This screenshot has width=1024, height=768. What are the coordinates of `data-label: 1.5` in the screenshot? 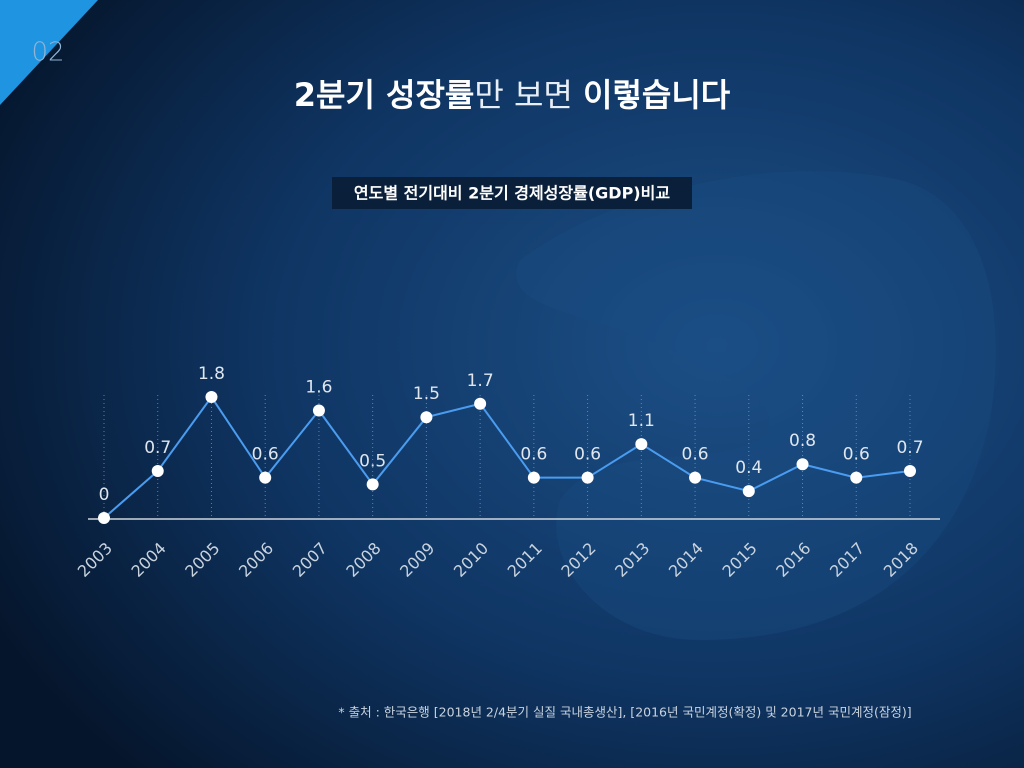 It's located at (426, 394).